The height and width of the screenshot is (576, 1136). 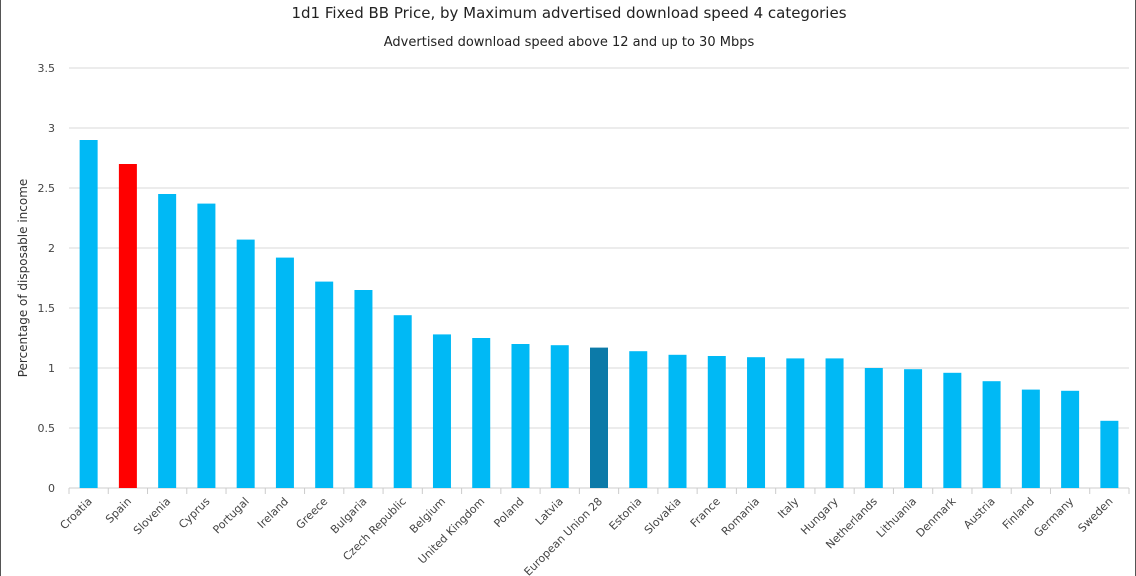 I want to click on y-tick-label: 2.5, so click(x=47, y=188).